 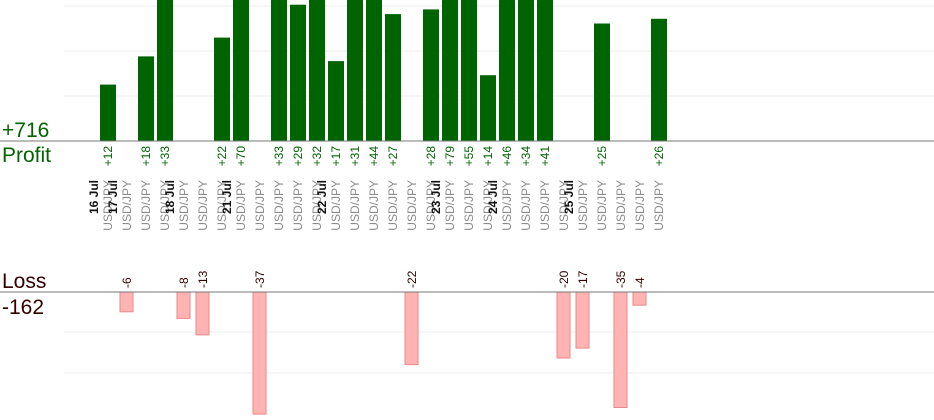 What do you see at coordinates (640, 282) in the screenshot?
I see `loss-value-label: -4` at bounding box center [640, 282].